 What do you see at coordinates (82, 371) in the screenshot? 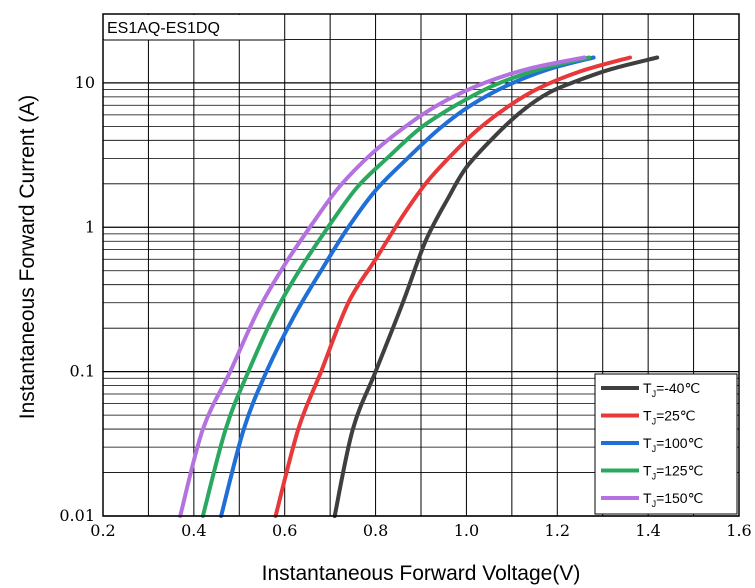
I see `y-tick-label: 0.1` at bounding box center [82, 371].